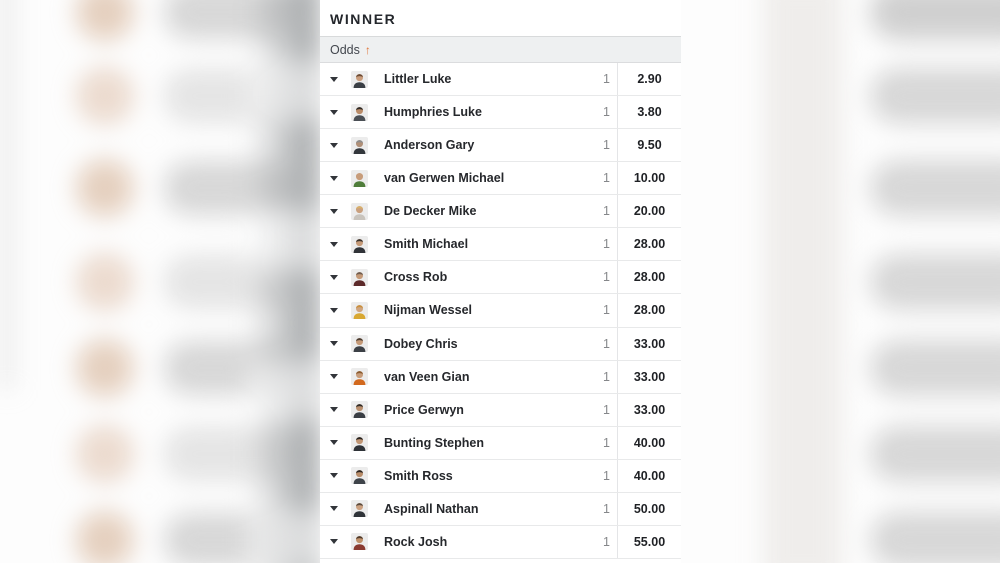 This screenshot has width=1000, height=563. What do you see at coordinates (500, 278) in the screenshot?
I see `selection-row: Cross Rob 1 28.00` at bounding box center [500, 278].